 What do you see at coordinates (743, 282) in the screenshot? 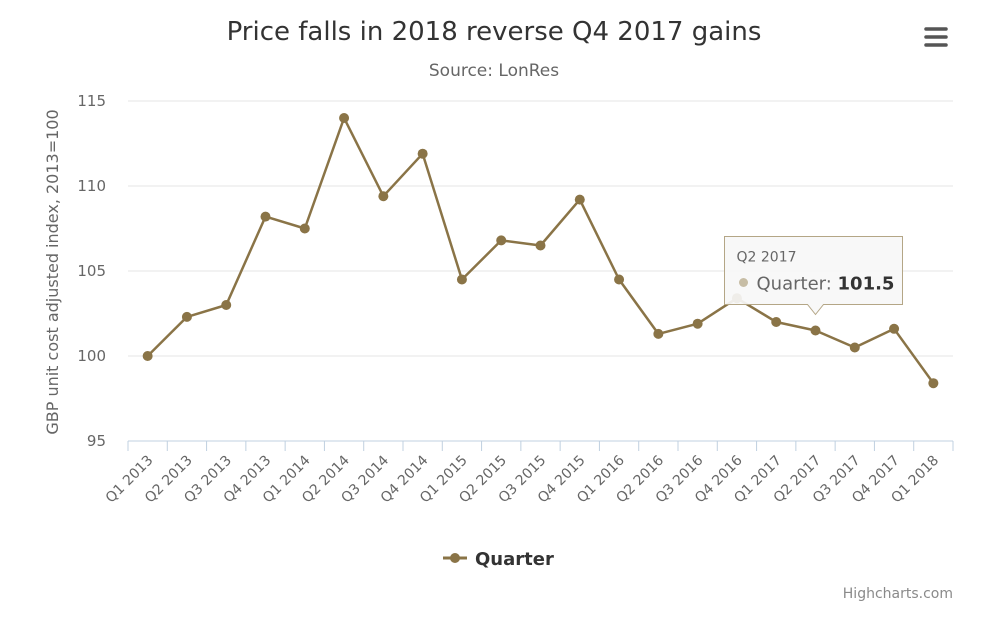
I see `tooltip-series-dot` at bounding box center [743, 282].